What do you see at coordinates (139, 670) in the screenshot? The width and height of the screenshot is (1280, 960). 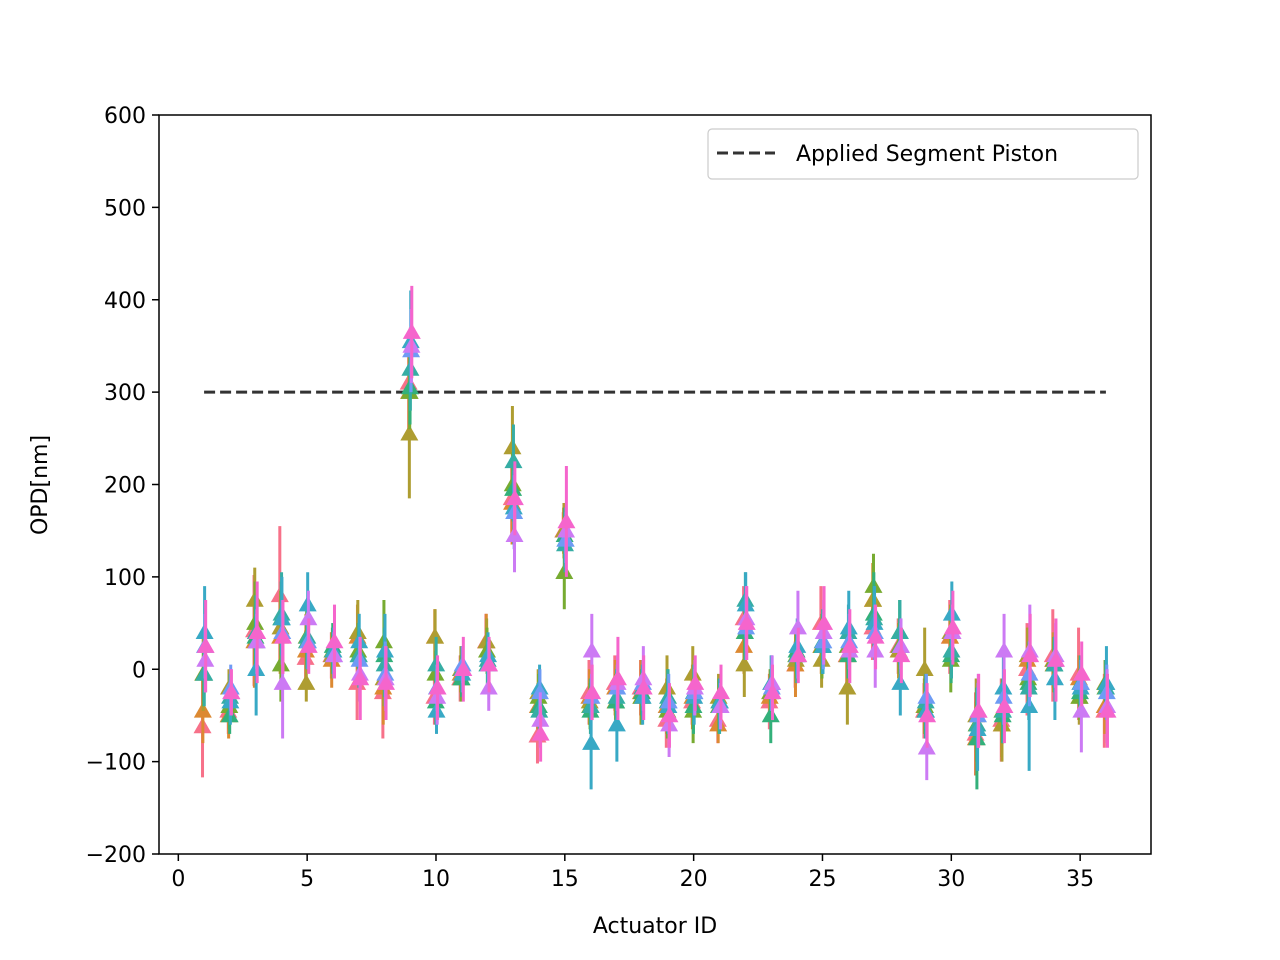 I see `y-tick-label: 0` at bounding box center [139, 670].